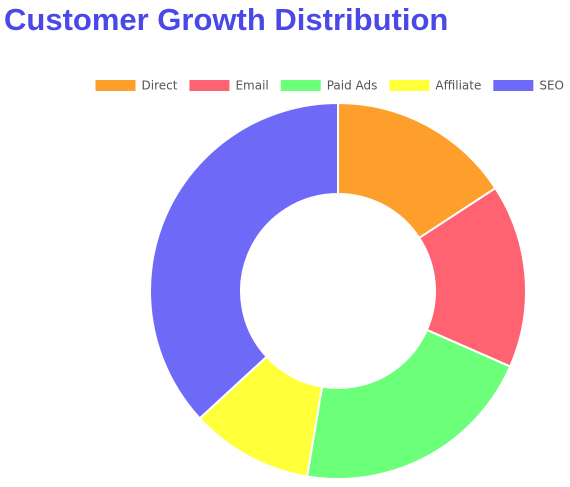 The image size is (570, 487). What do you see at coordinates (251, 86) in the screenshot?
I see `legend-label: Email` at bounding box center [251, 86].